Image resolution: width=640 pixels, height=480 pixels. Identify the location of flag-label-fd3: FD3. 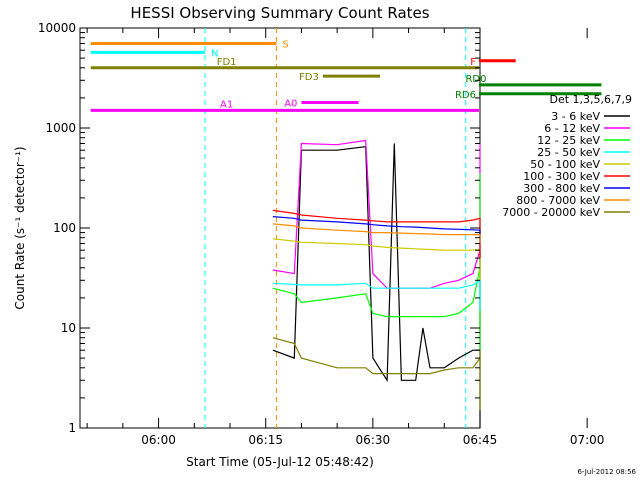
(309, 77).